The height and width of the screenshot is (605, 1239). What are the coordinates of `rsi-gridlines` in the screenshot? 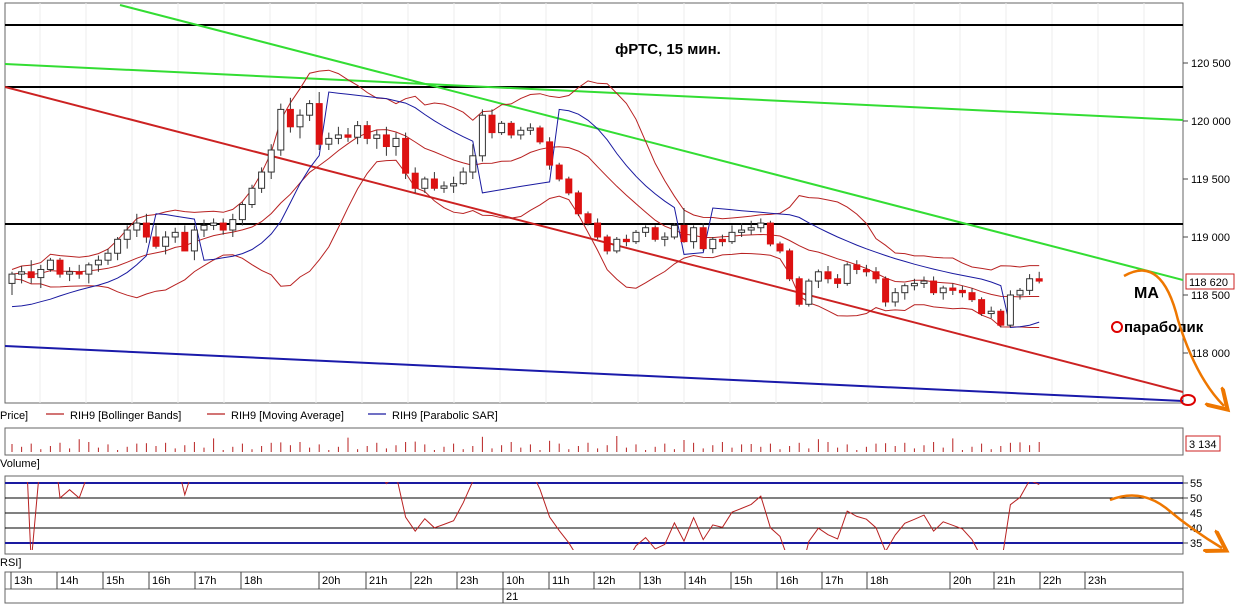 It's located at (594, 513).